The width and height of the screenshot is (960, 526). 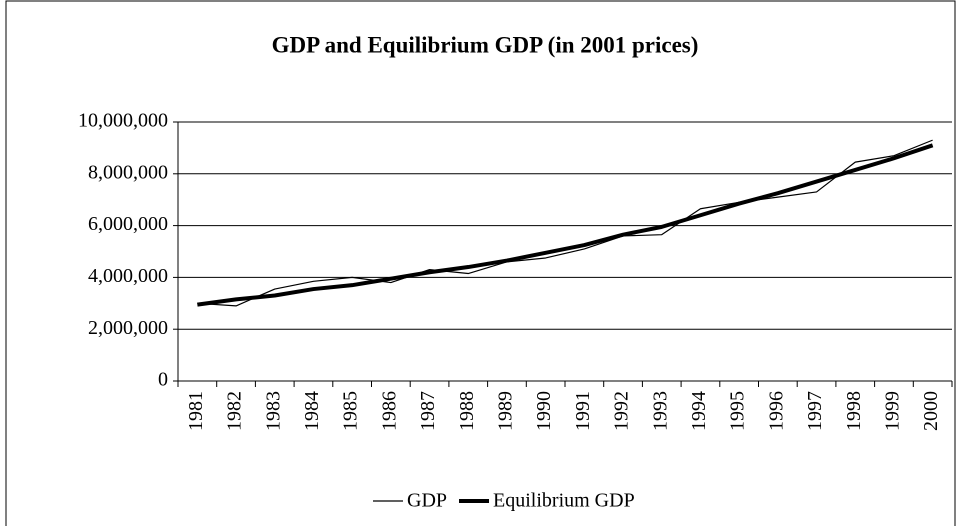 I want to click on y-tick-label: 2,000,000, so click(x=128, y=328).